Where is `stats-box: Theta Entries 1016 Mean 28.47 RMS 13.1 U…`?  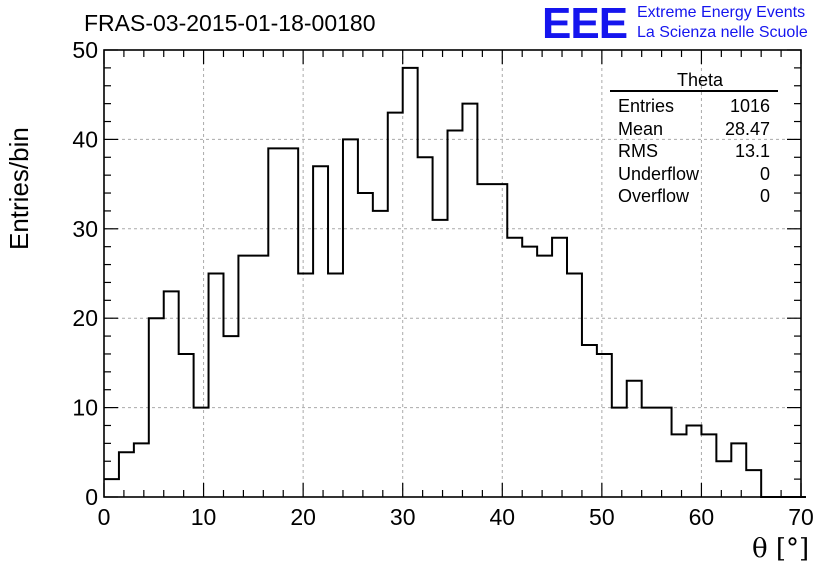
stats-box: Theta Entries 1016 Mean 28.47 RMS 13.1 U… is located at coordinates (694, 139).